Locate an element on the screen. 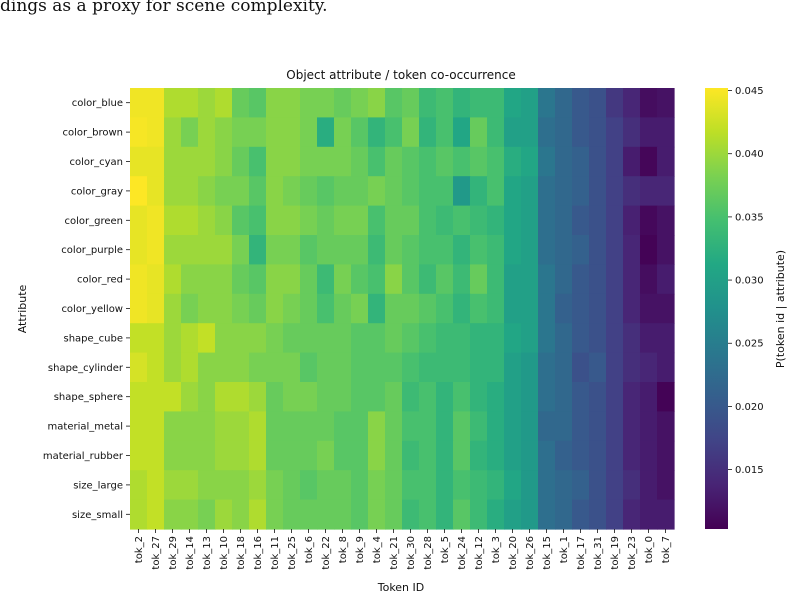 The image size is (794, 598). y-tick-label: color_red is located at coordinates (100, 280).